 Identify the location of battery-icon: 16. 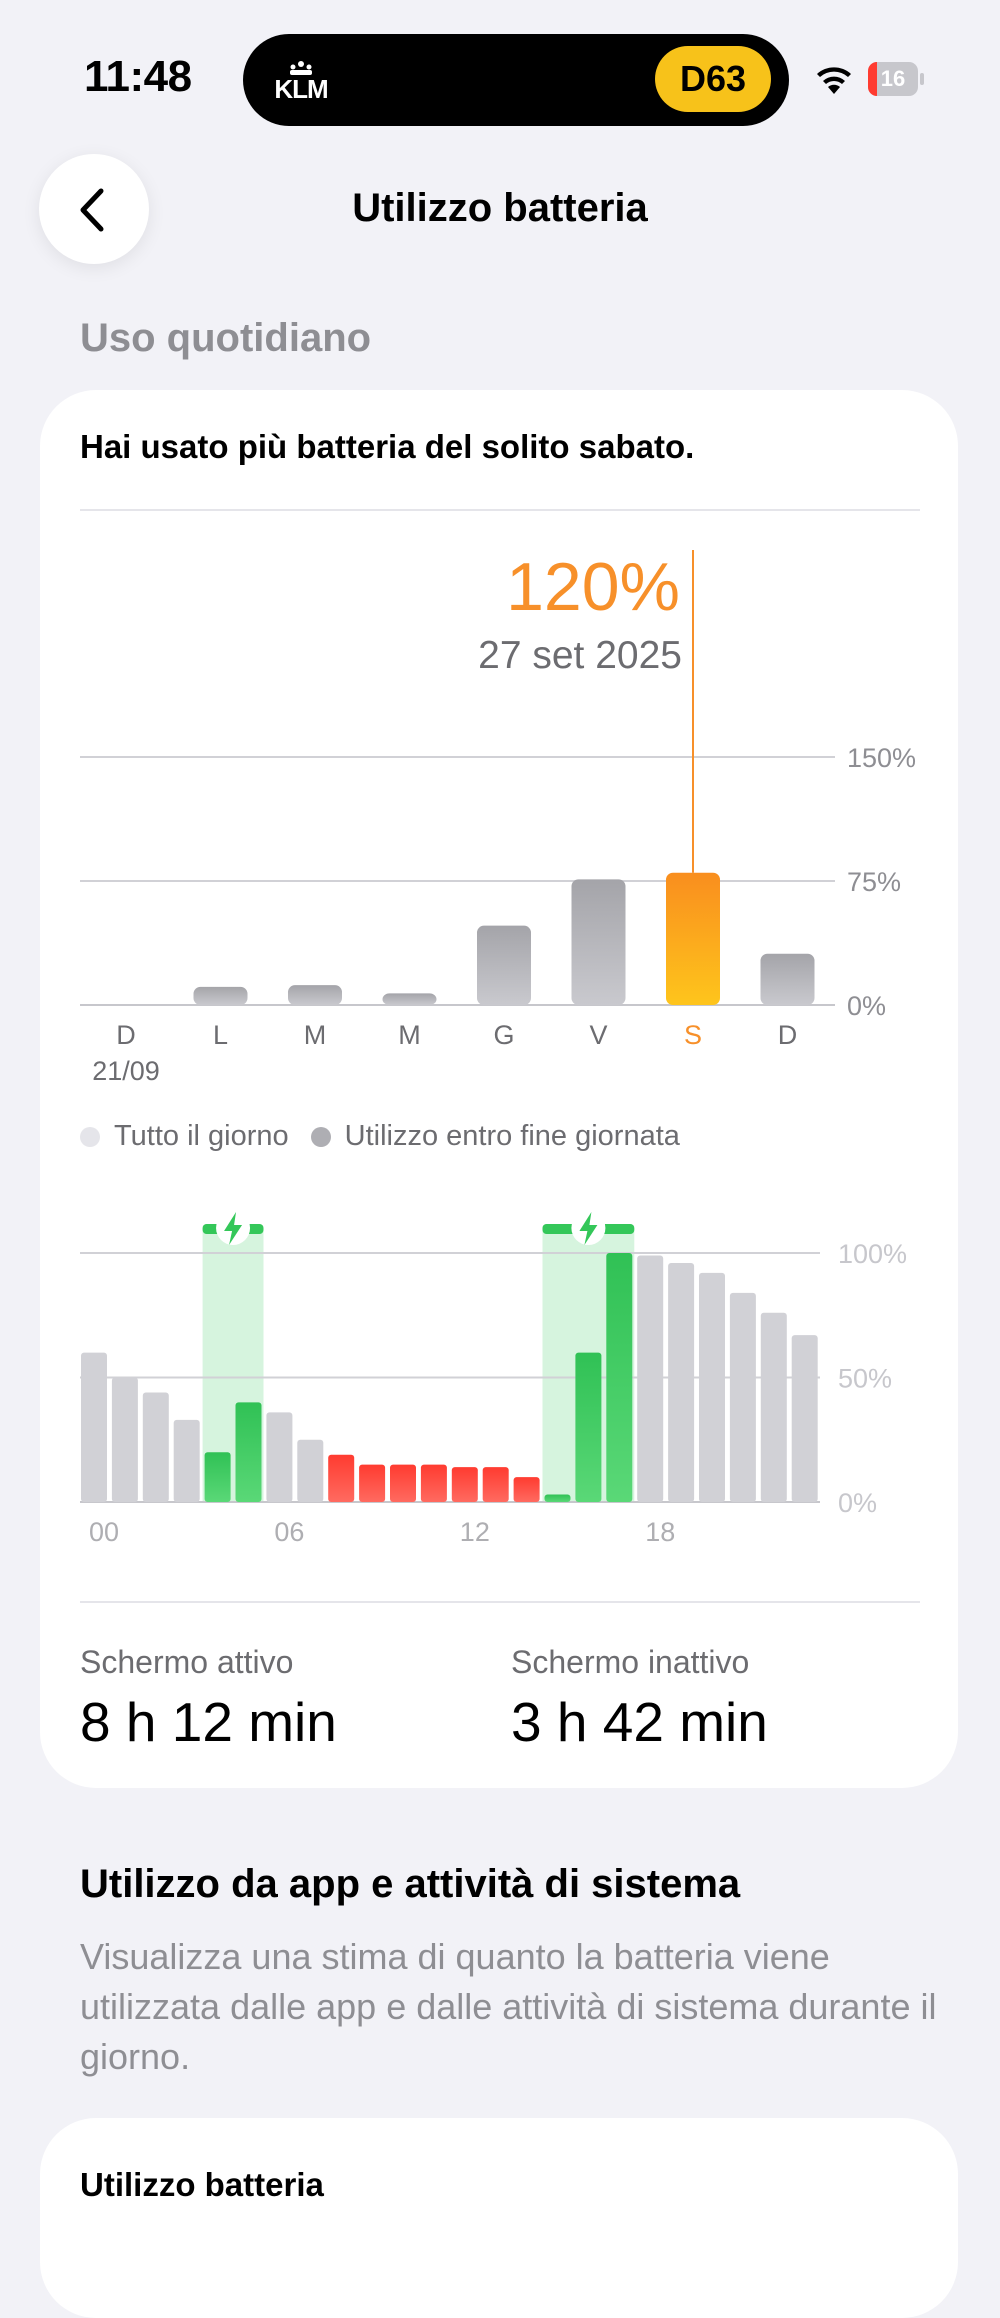
(896, 79).